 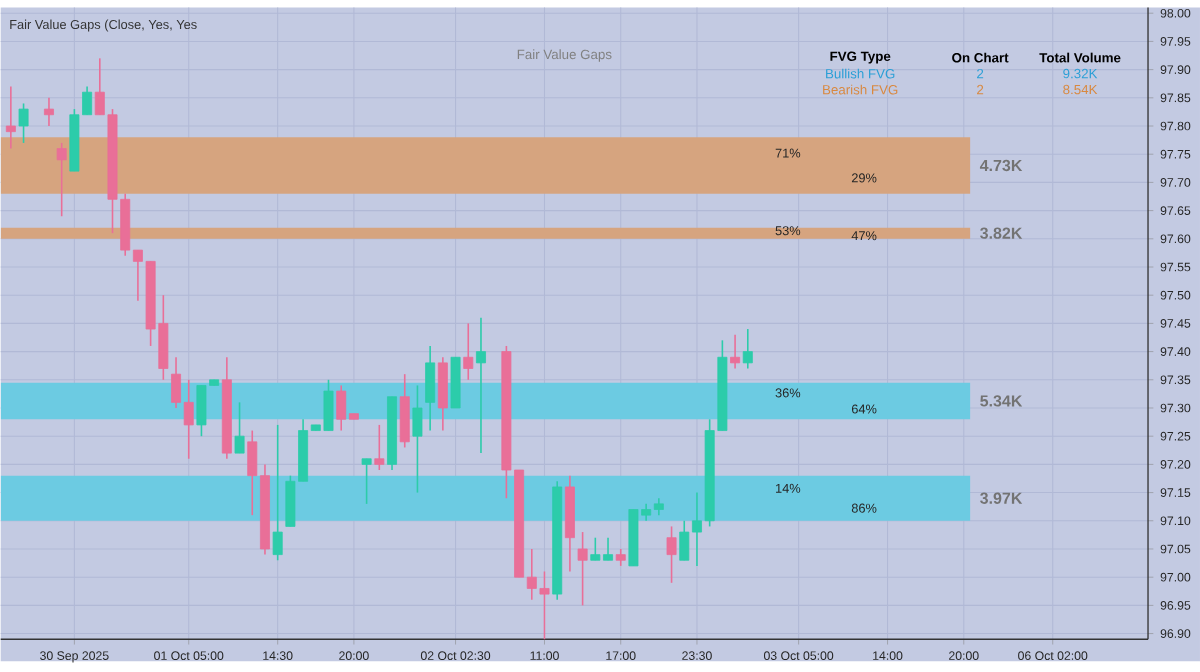 I want to click on band-label: 4.73K, so click(x=1001, y=166).